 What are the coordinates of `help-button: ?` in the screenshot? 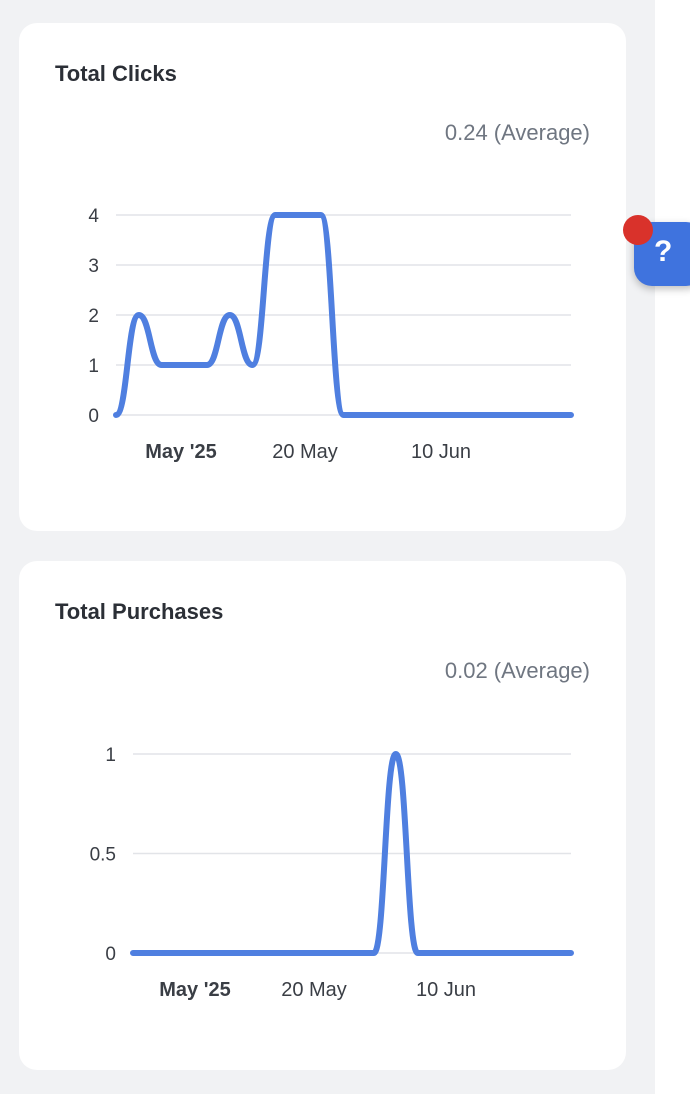 It's located at (662, 254).